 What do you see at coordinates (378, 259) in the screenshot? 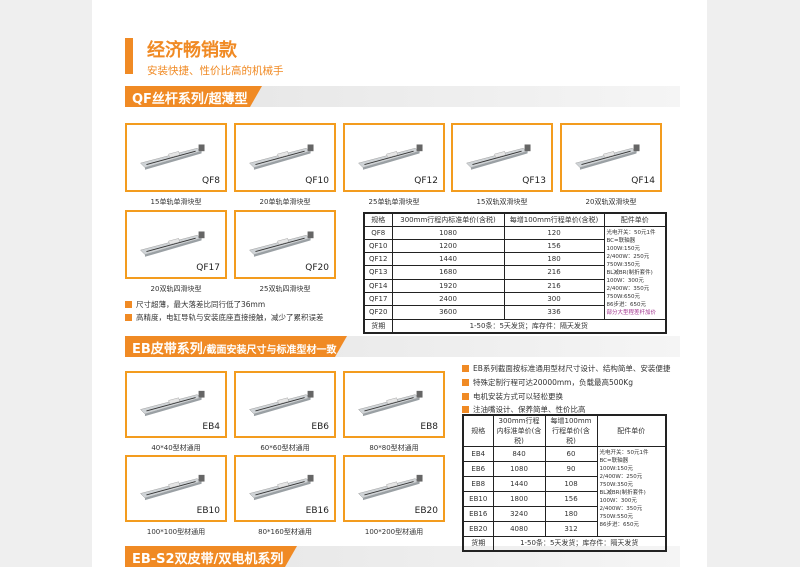
I see `table-cell: QF12` at bounding box center [378, 259].